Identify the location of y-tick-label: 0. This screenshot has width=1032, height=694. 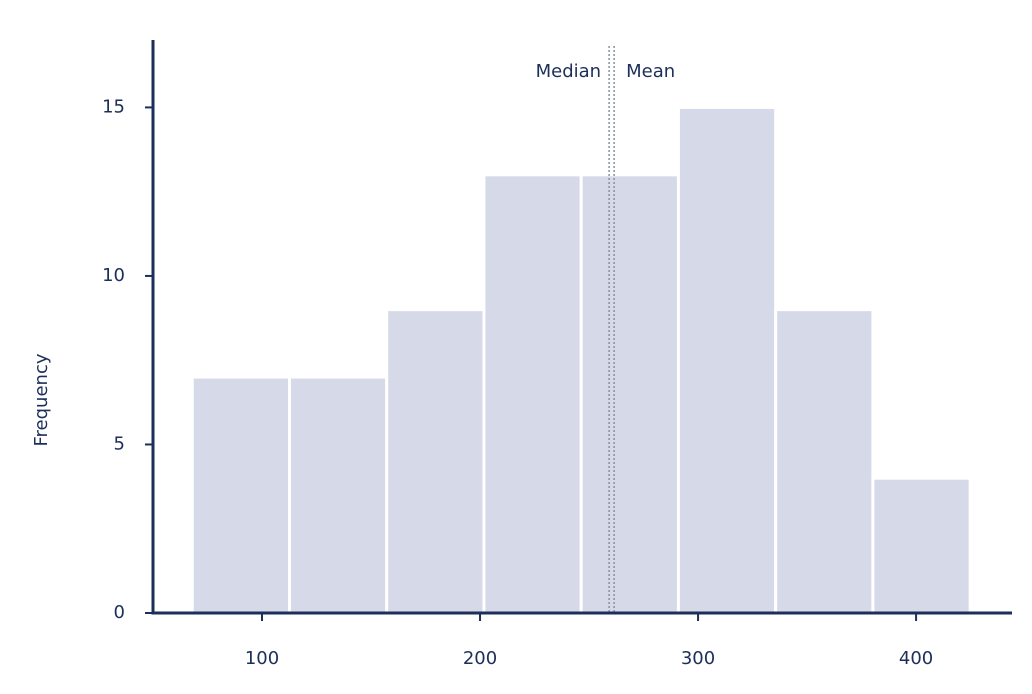
(119, 612).